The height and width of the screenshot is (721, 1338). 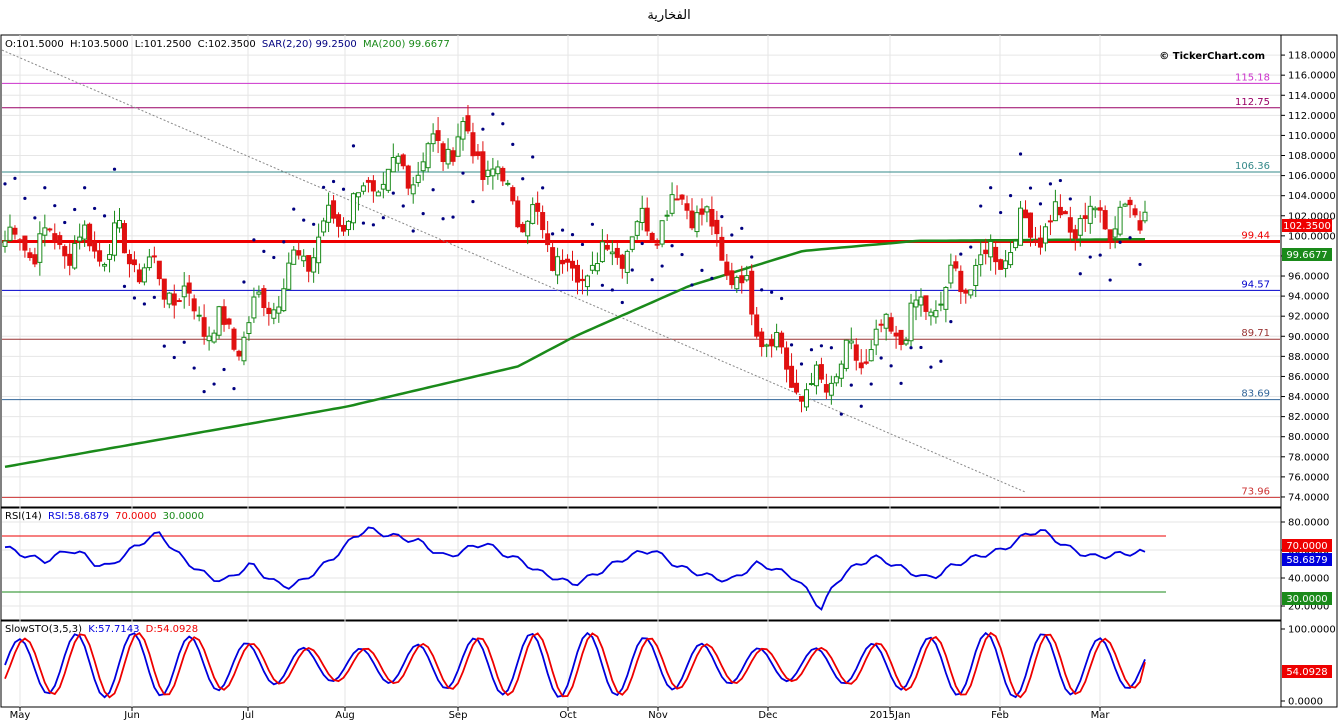 What do you see at coordinates (458, 715) in the screenshot?
I see `x-tick-label: Sep` at bounding box center [458, 715].